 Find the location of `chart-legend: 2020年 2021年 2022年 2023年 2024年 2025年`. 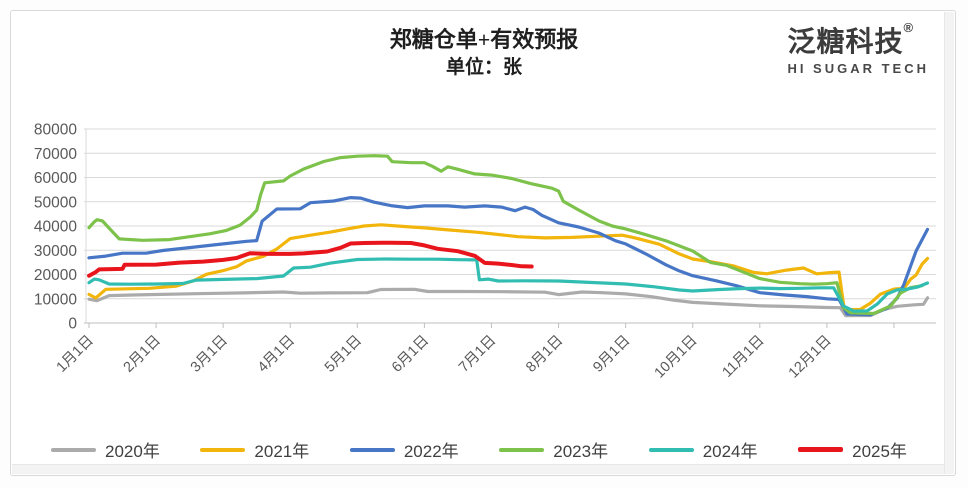

chart-legend: 2020年 2021年 2022年 2023年 2024年 2025年 is located at coordinates (479, 449).